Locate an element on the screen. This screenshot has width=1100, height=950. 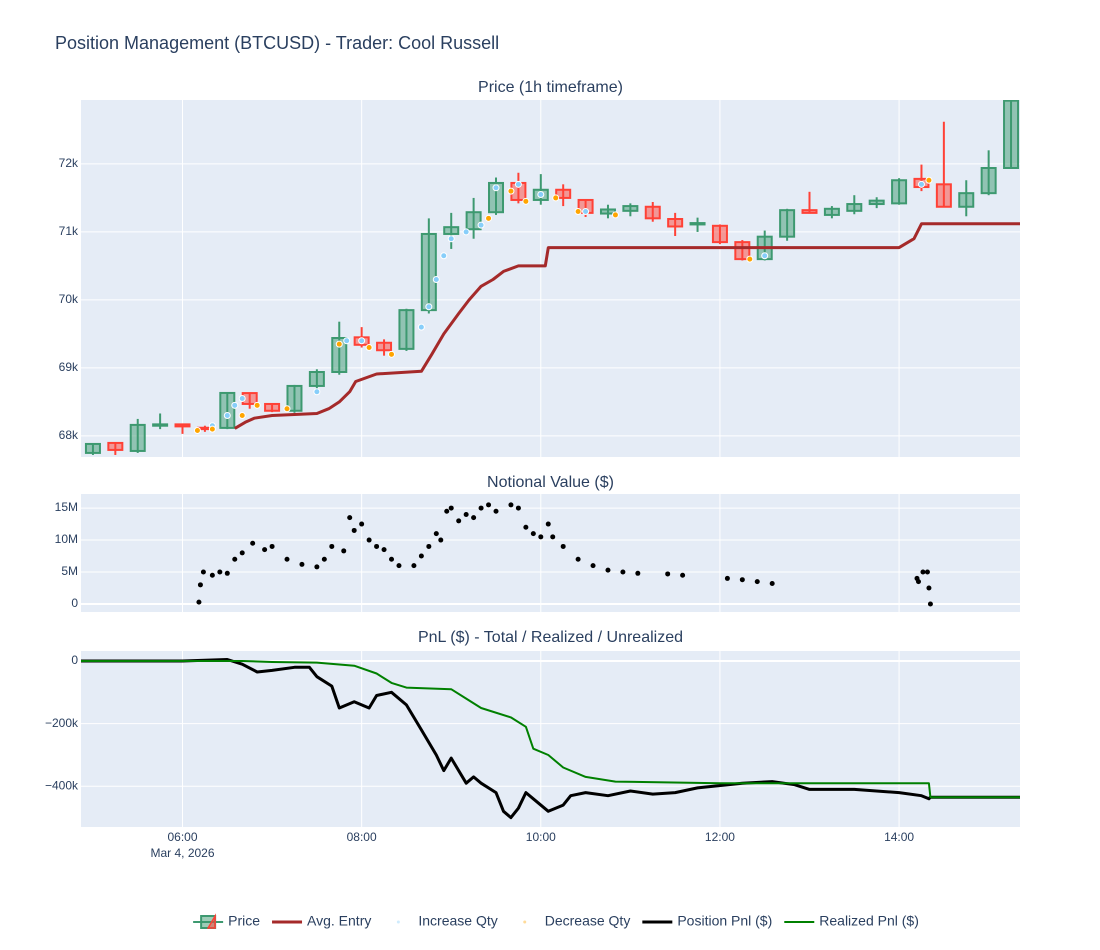
legend-item: Decrease Qty is located at coordinates (576, 921).